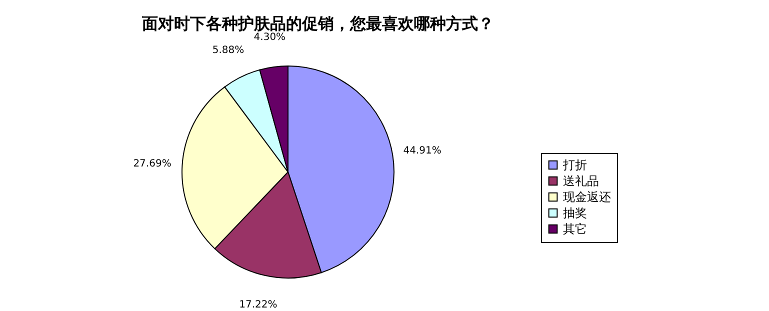 Image resolution: width=769 pixels, height=311 pixels. I want to click on legend-label: 抽奖, so click(575, 213).